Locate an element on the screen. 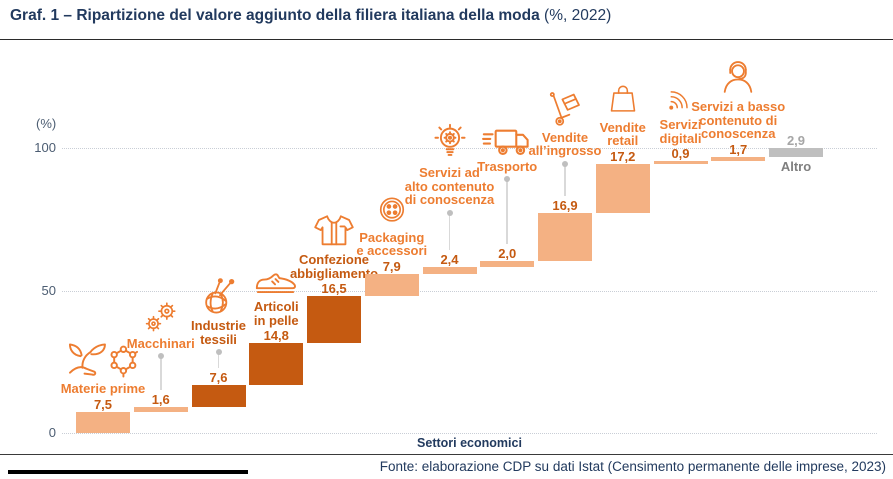 The image size is (893, 479). servizi-digitali-icon is located at coordinates (681, 99).